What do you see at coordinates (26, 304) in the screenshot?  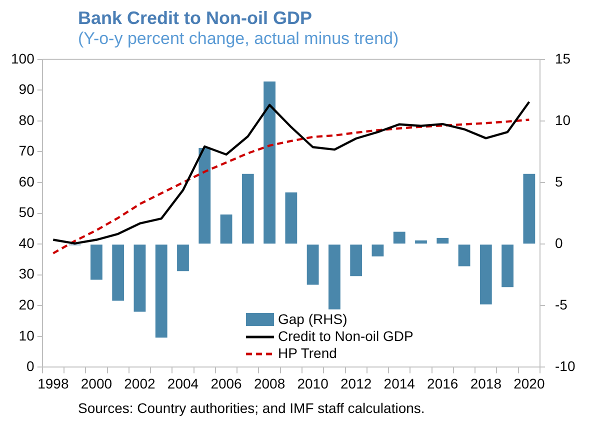 I see `y-tick-label: 20` at bounding box center [26, 304].